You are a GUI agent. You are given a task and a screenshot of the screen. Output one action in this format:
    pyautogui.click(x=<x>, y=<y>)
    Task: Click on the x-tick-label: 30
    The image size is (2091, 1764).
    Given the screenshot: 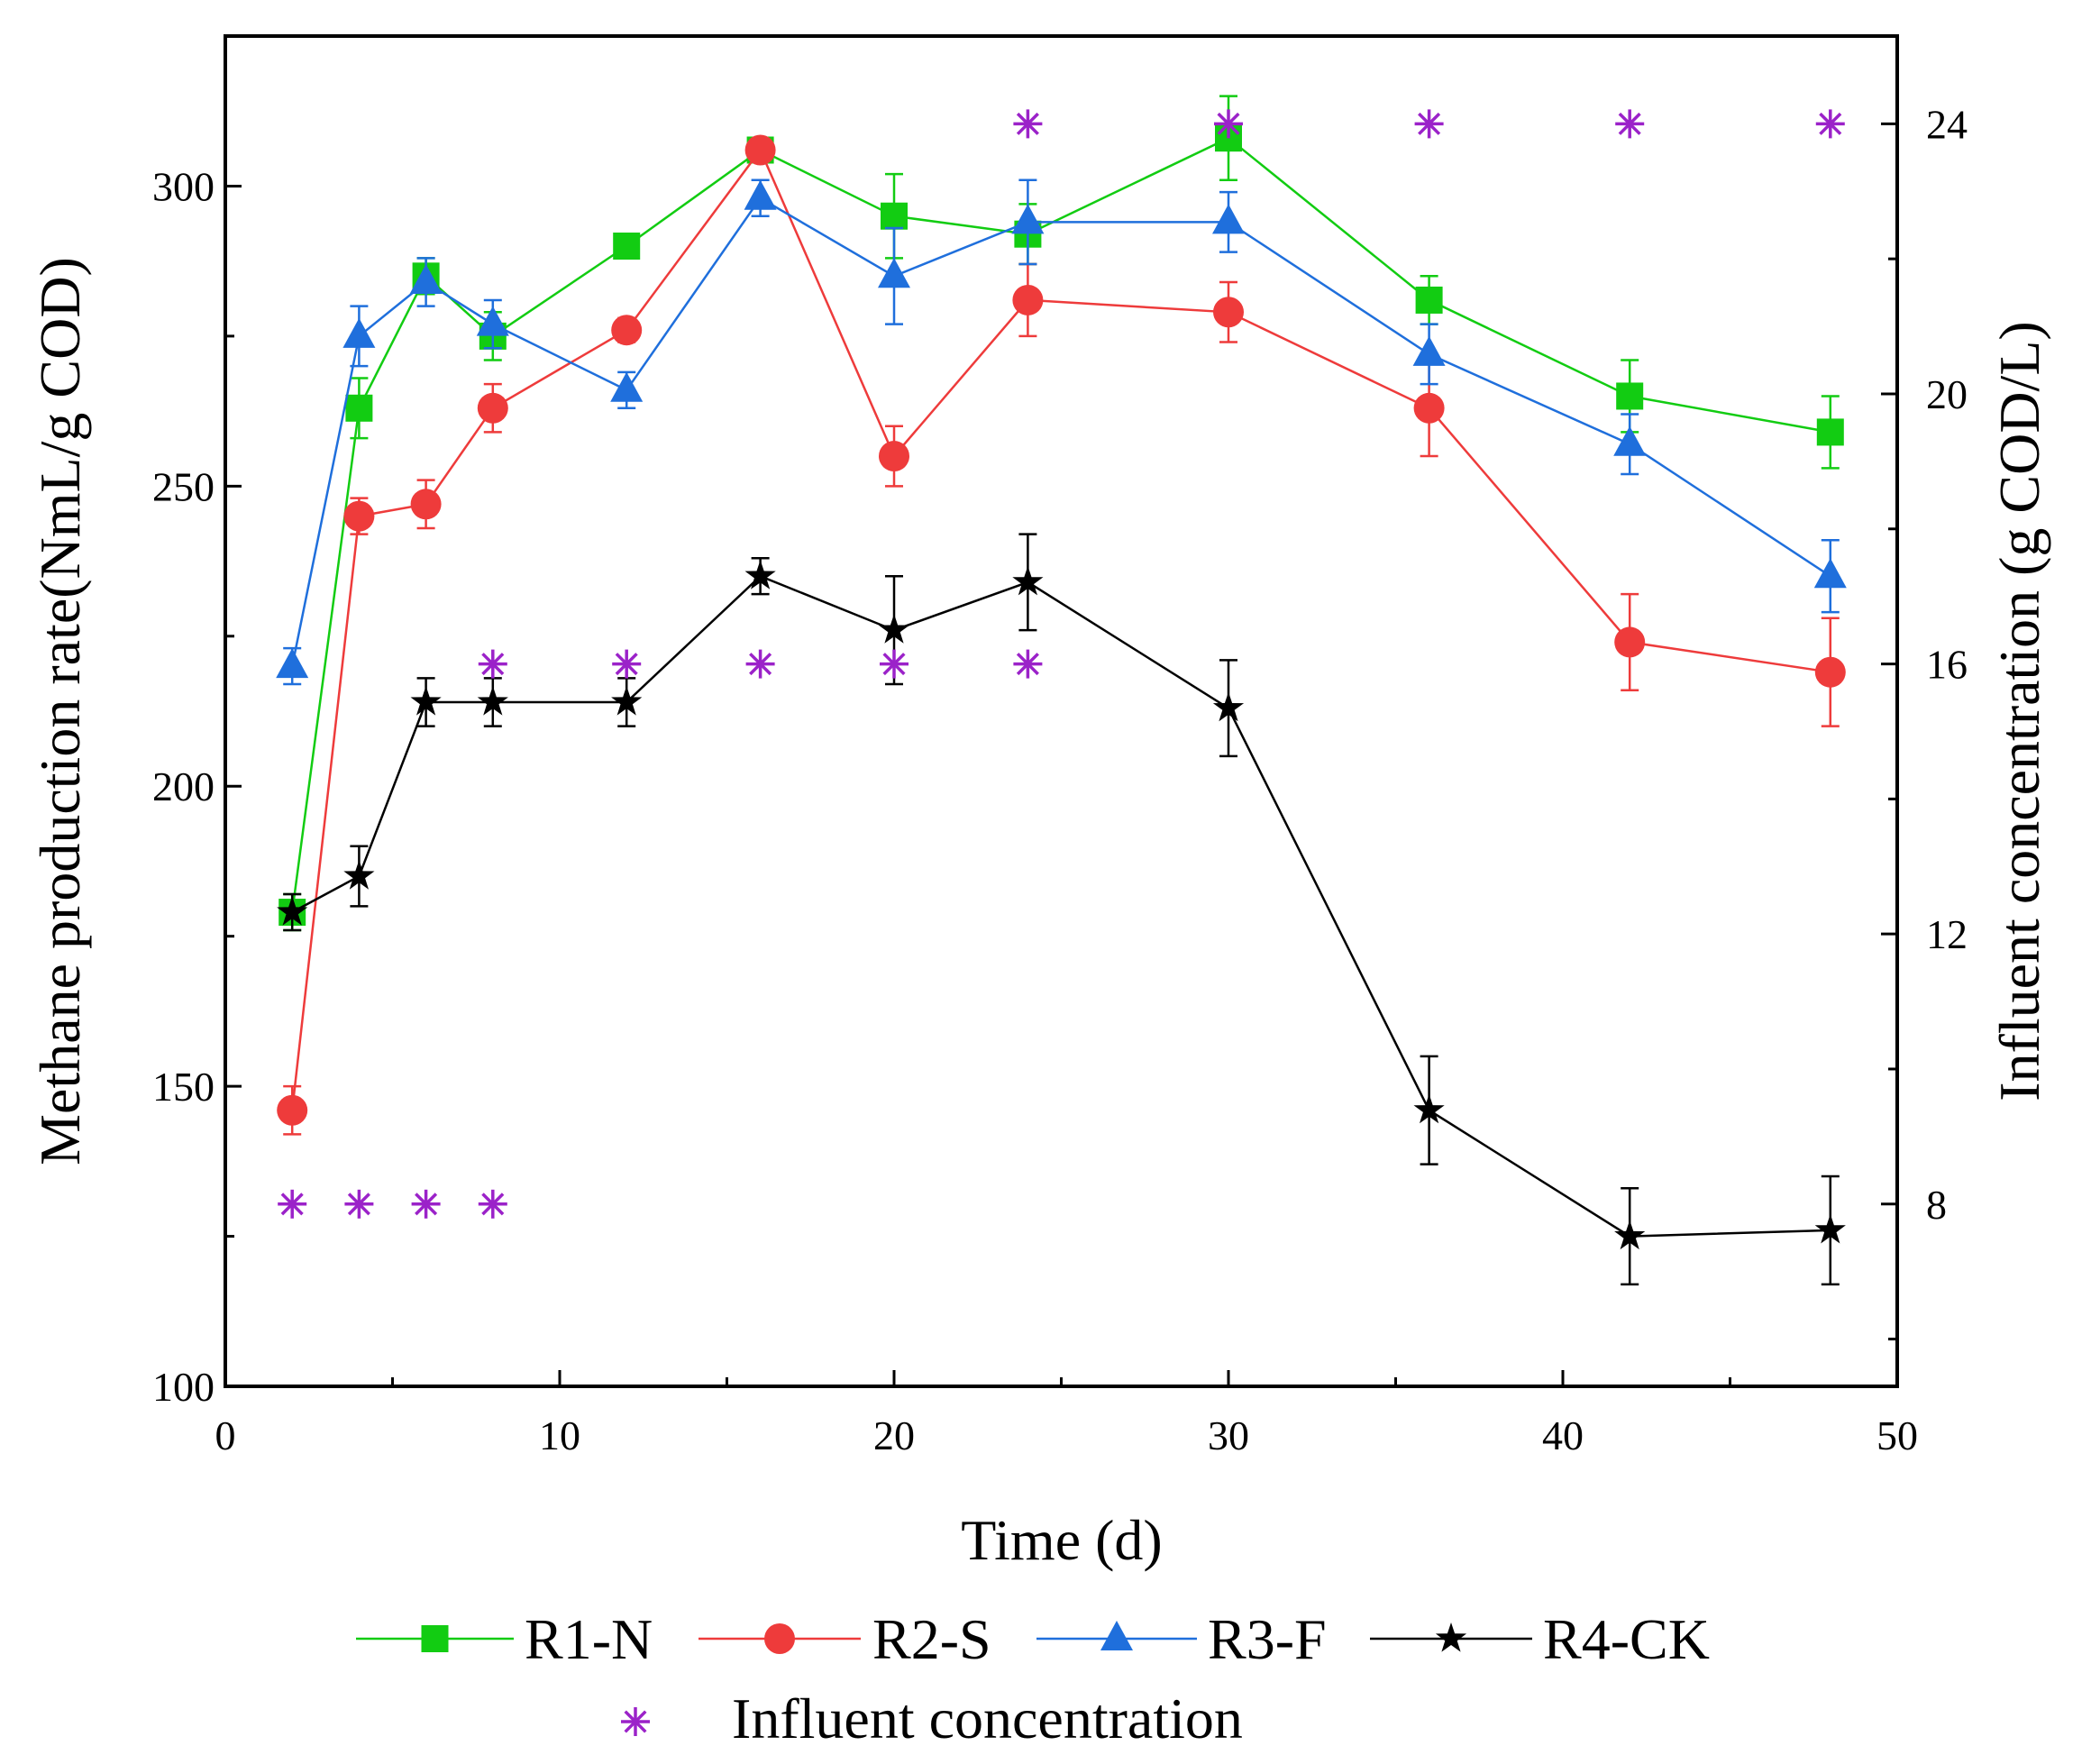 What is the action you would take?
    pyautogui.click(x=1229, y=1435)
    